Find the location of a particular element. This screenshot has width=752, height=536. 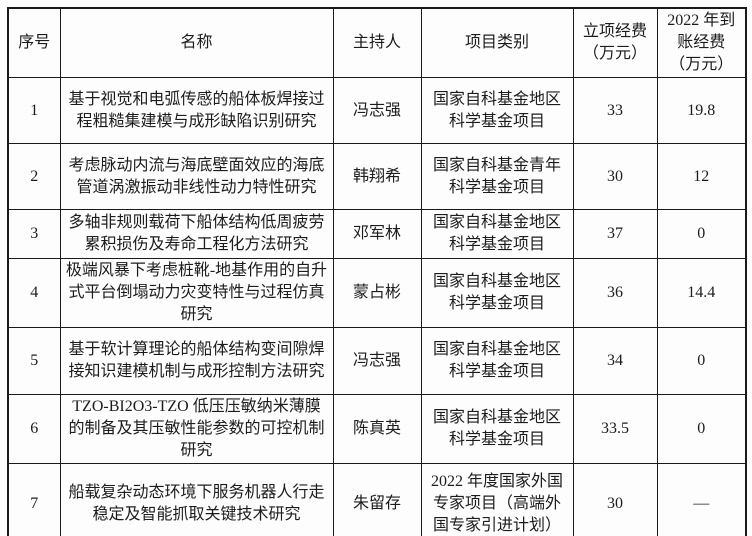

header-cell-received-2022: 2022 年到账经费（万元） is located at coordinates (701, 42).